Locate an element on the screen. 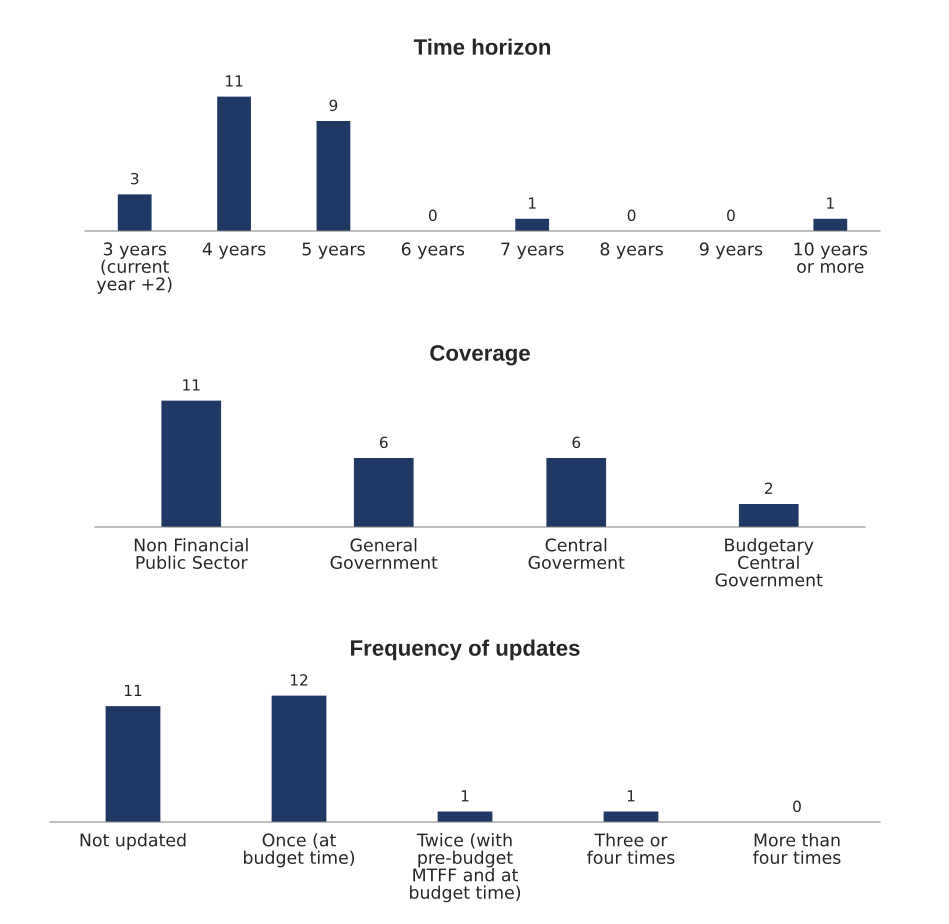 The height and width of the screenshot is (924, 949). x-tick-label: 3 years (current year +2) is located at coordinates (134, 268).